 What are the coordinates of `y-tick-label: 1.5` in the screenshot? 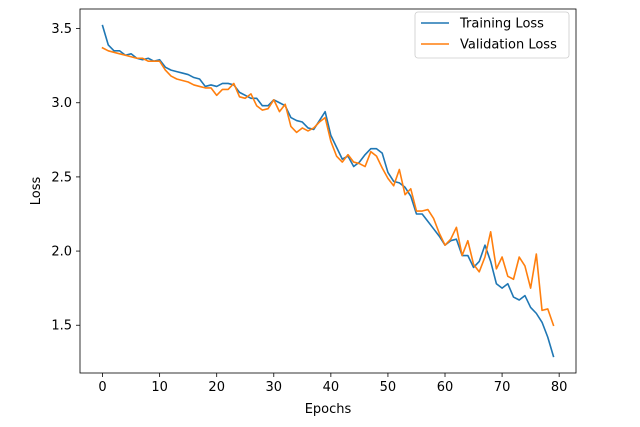 It's located at (61, 326).